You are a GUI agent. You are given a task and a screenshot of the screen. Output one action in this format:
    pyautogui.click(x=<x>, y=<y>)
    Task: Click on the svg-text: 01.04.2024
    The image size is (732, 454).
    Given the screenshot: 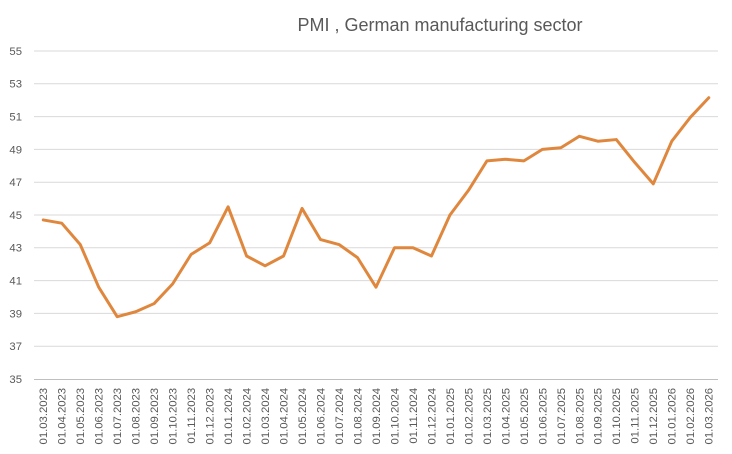 What is the action you would take?
    pyautogui.click(x=284, y=416)
    